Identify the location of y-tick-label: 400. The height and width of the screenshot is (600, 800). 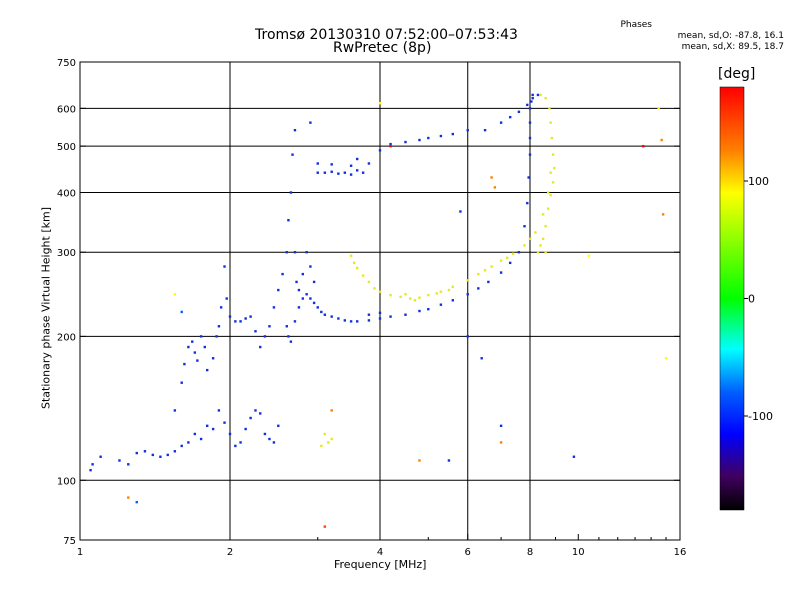
(66, 193).